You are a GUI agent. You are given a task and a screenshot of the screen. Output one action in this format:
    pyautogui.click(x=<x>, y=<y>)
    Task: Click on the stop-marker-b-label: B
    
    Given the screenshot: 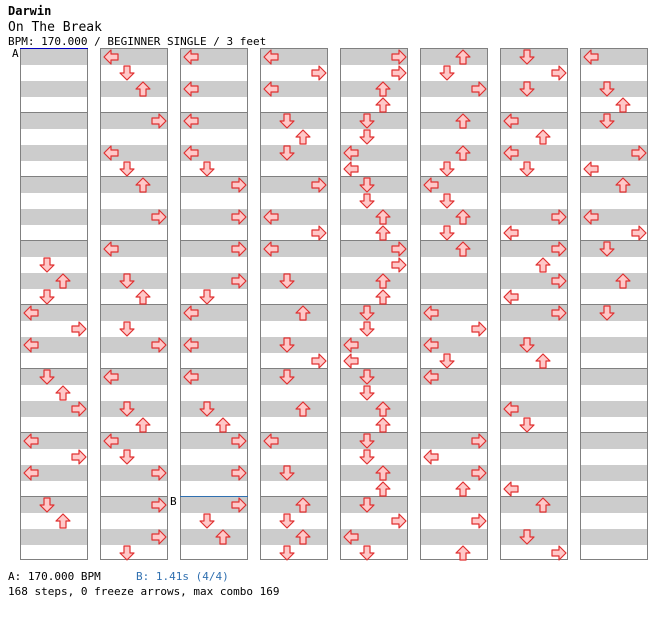 What is the action you would take?
    pyautogui.click(x=173, y=501)
    